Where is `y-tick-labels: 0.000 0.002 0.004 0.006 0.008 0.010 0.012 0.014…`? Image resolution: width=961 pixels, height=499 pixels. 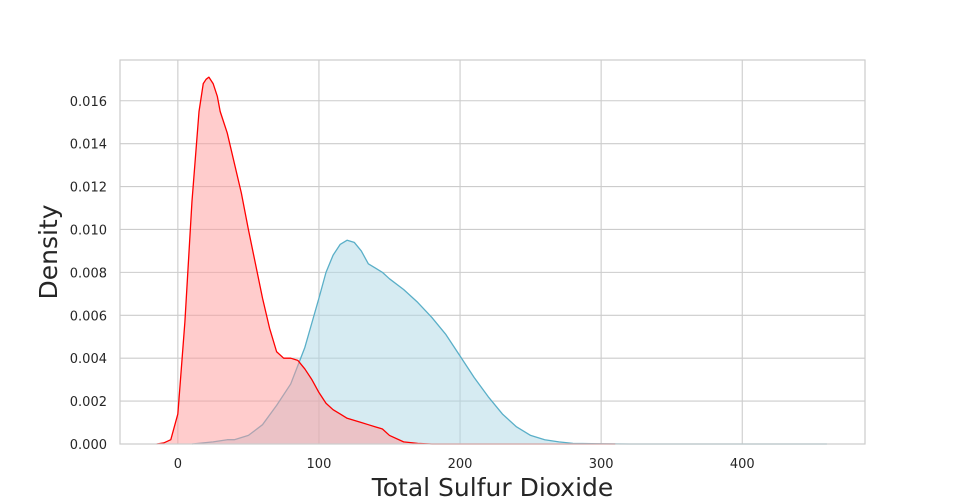 y-tick-labels: 0.000 0.002 0.004 0.006 0.008 0.010 0.012 0.014… is located at coordinates (88, 274).